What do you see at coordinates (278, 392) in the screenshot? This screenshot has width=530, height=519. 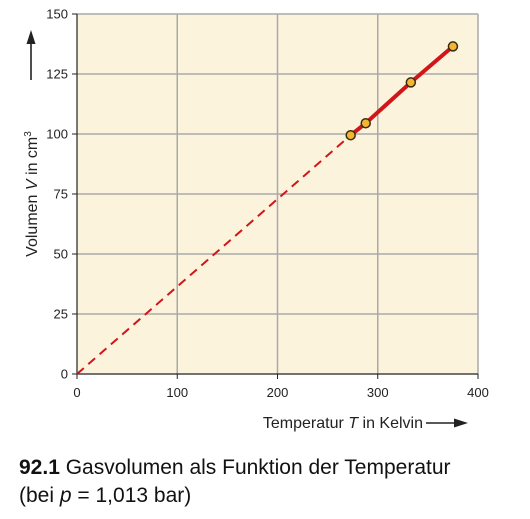 I see `x-tick-label: 200` at bounding box center [278, 392].